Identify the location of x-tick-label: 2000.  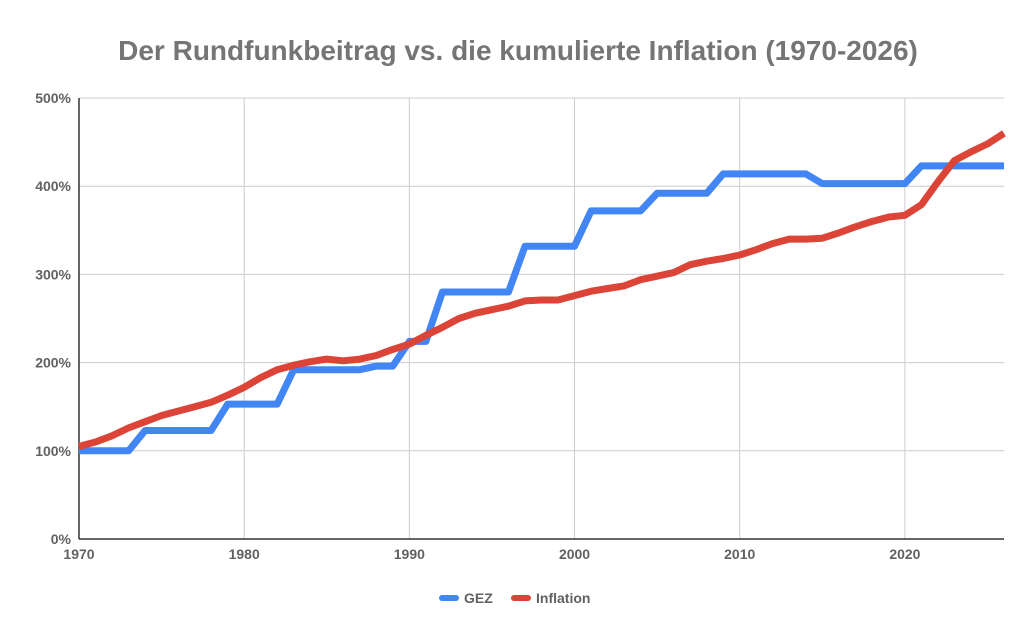
(574, 554).